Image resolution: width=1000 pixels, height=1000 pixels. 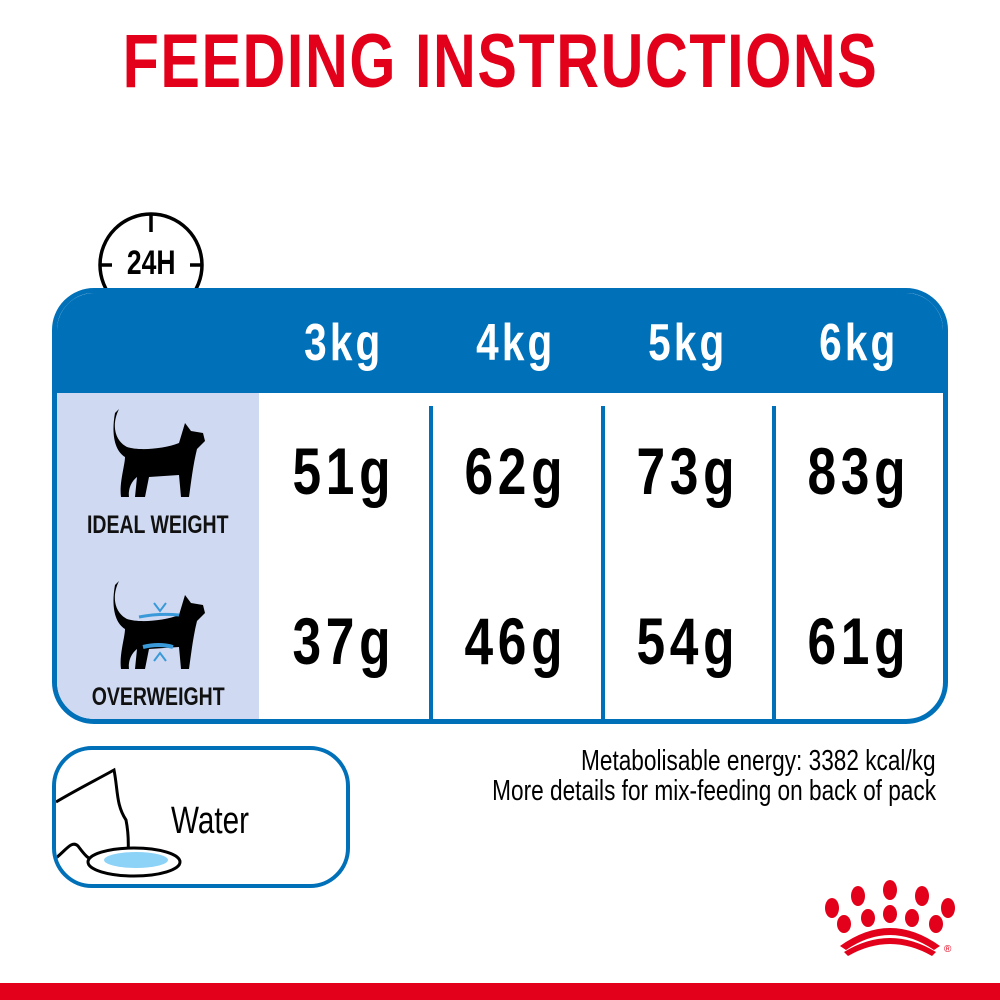 What do you see at coordinates (151, 263) in the screenshot?
I see `clock-label: 24H` at bounding box center [151, 263].